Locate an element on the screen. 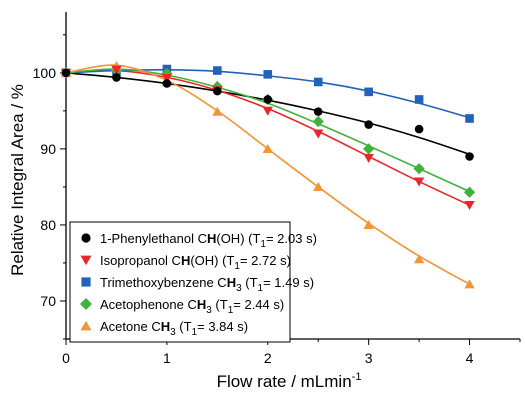  y-tick-label: 80 is located at coordinates (48, 225).